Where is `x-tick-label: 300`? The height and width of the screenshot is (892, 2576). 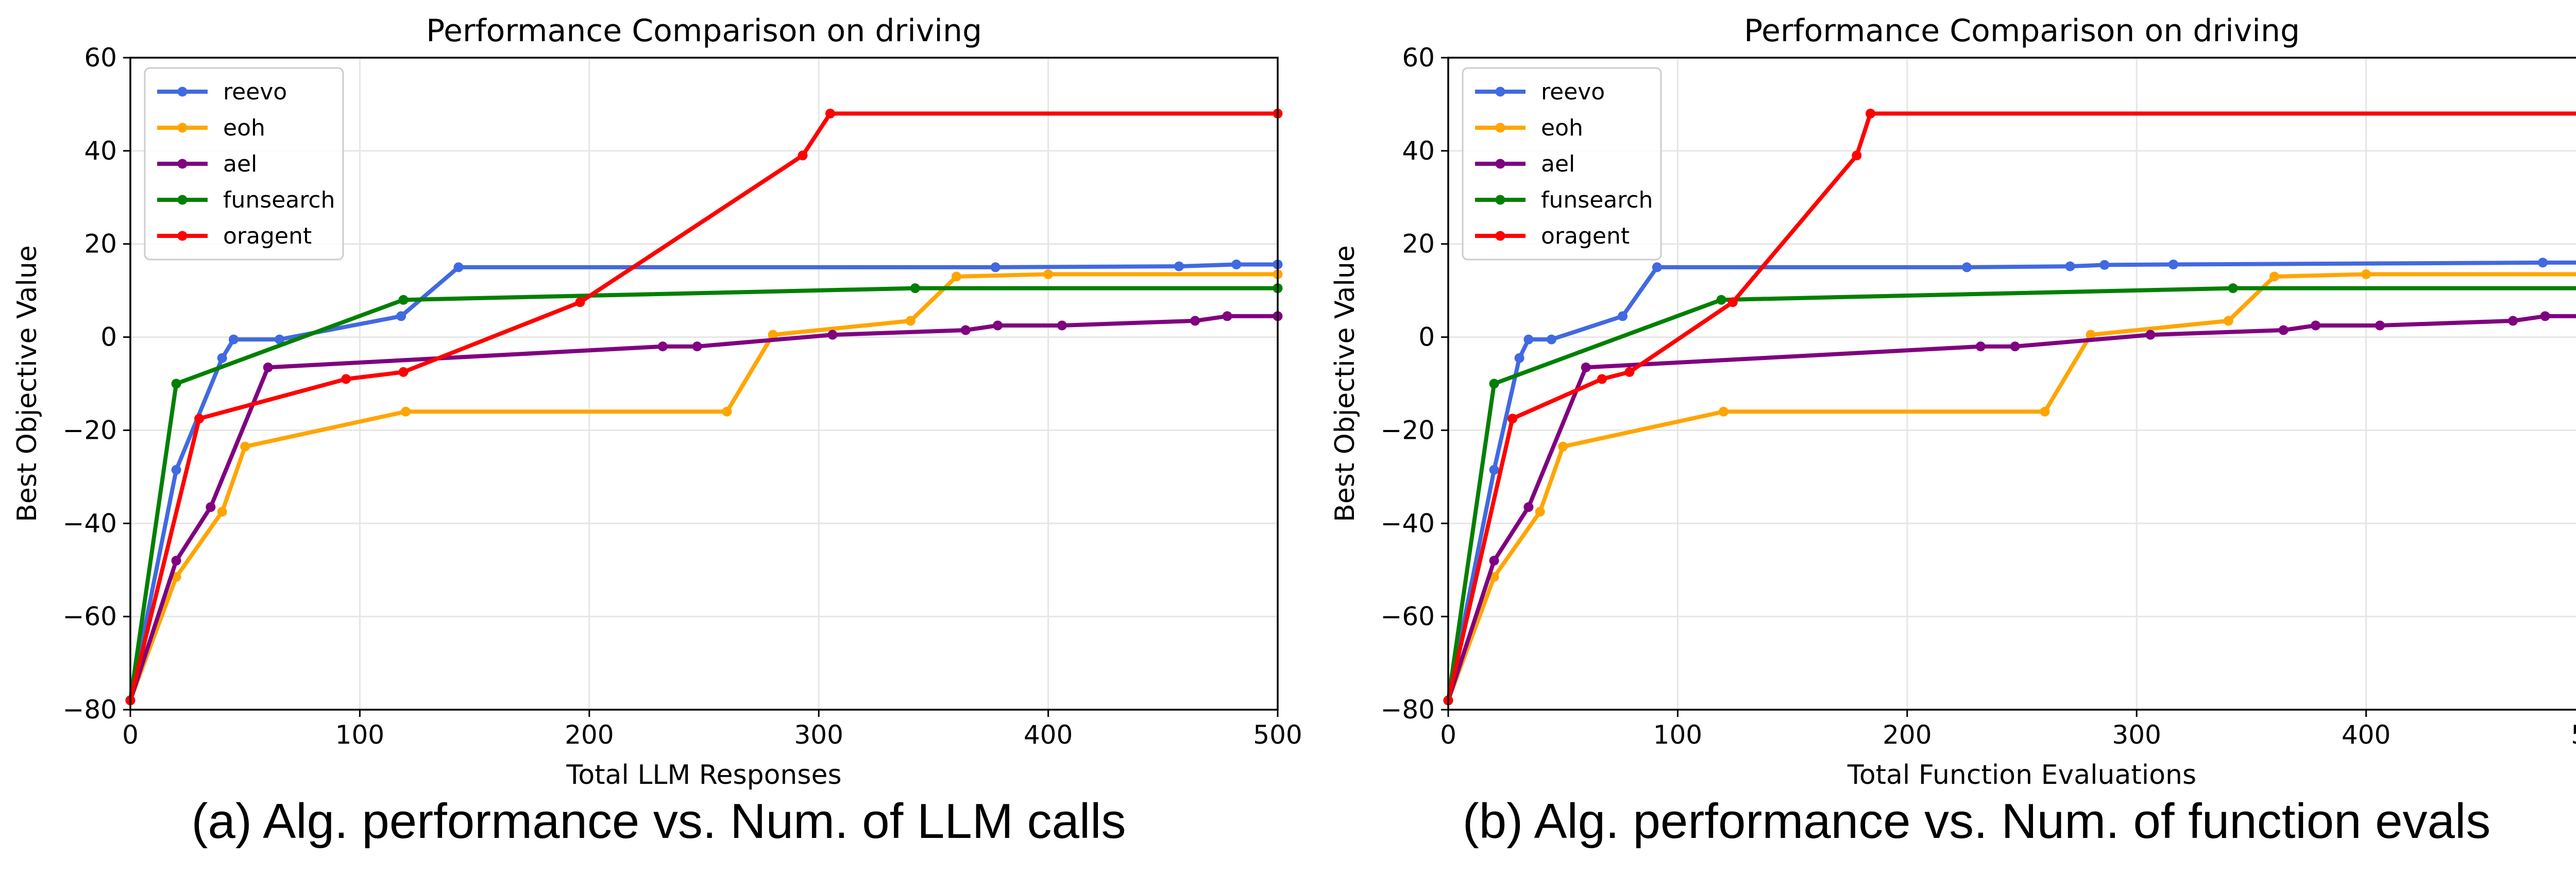 x-tick-label: 300 is located at coordinates (818, 735).